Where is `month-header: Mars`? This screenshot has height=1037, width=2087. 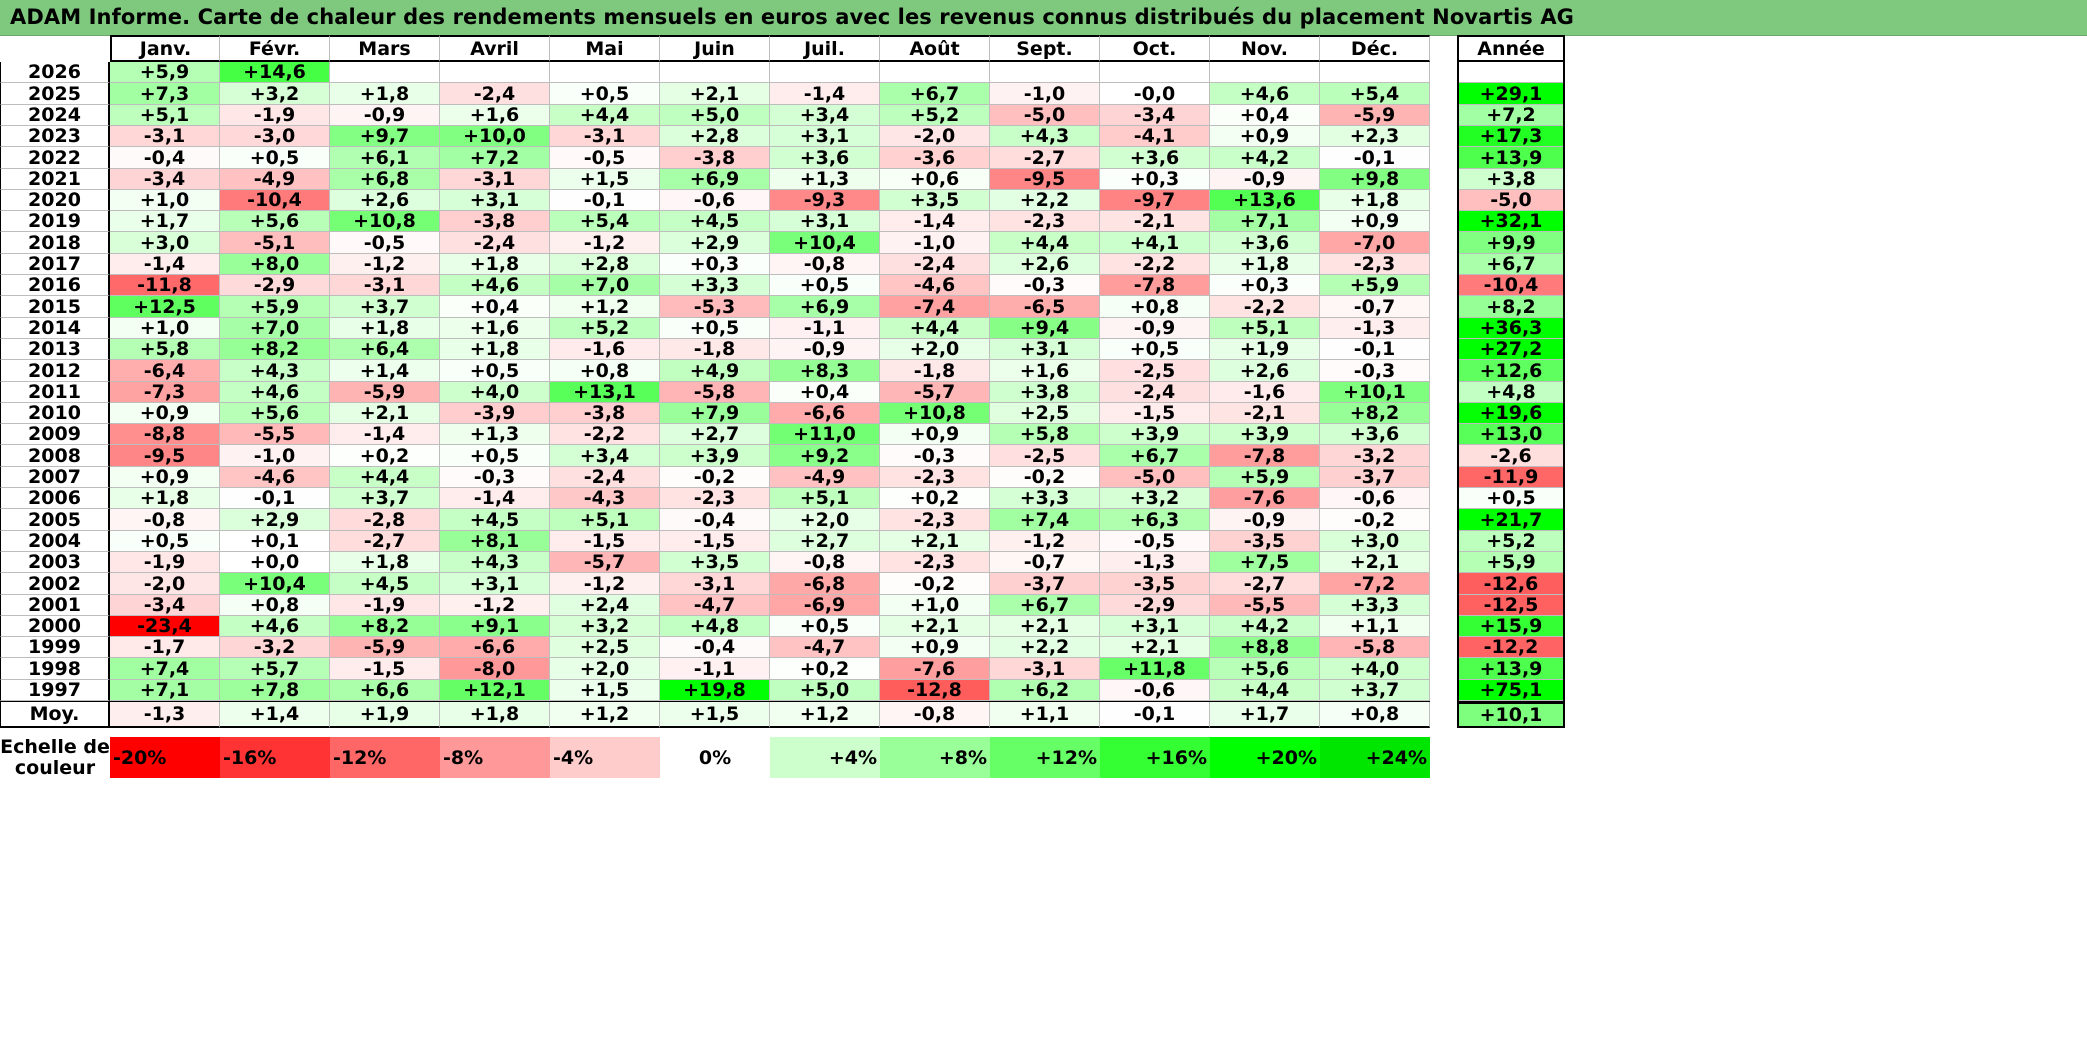 month-header: Mars is located at coordinates (385, 48).